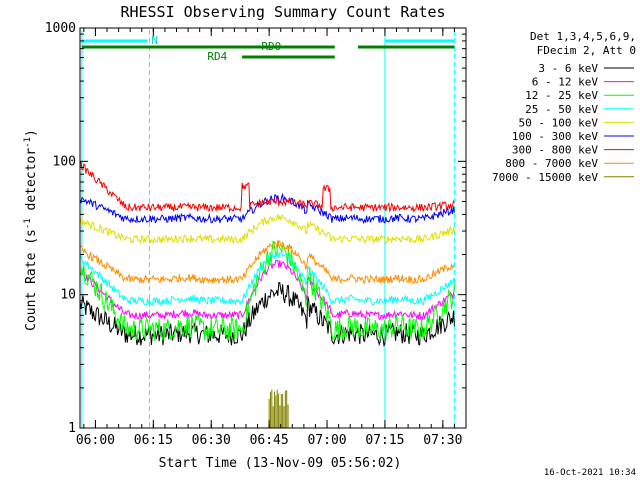  What do you see at coordinates (154, 40) in the screenshot?
I see `night-flag-label: N` at bounding box center [154, 40].